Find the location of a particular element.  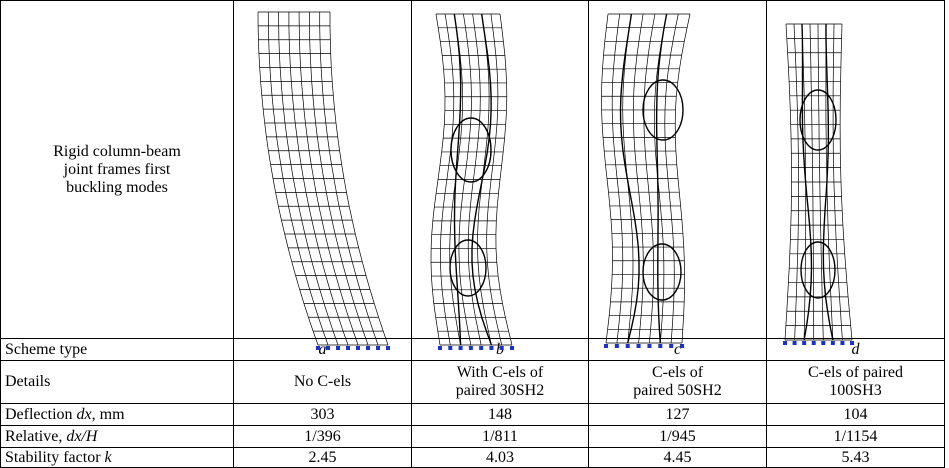

cell-line: With C-els of is located at coordinates (500, 372).